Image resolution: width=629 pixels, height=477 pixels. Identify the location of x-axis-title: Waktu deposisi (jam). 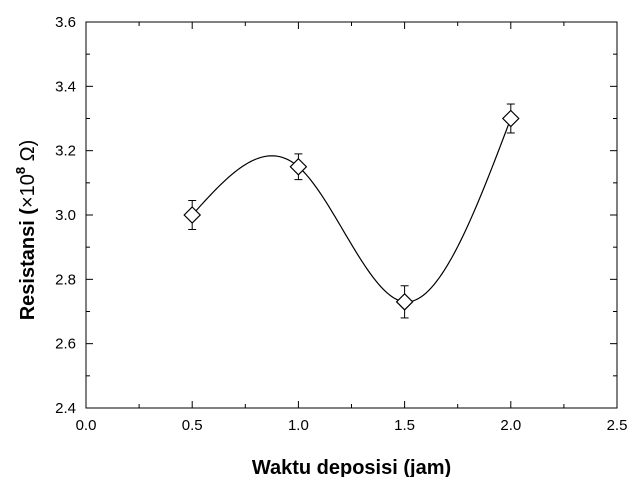
(351, 467).